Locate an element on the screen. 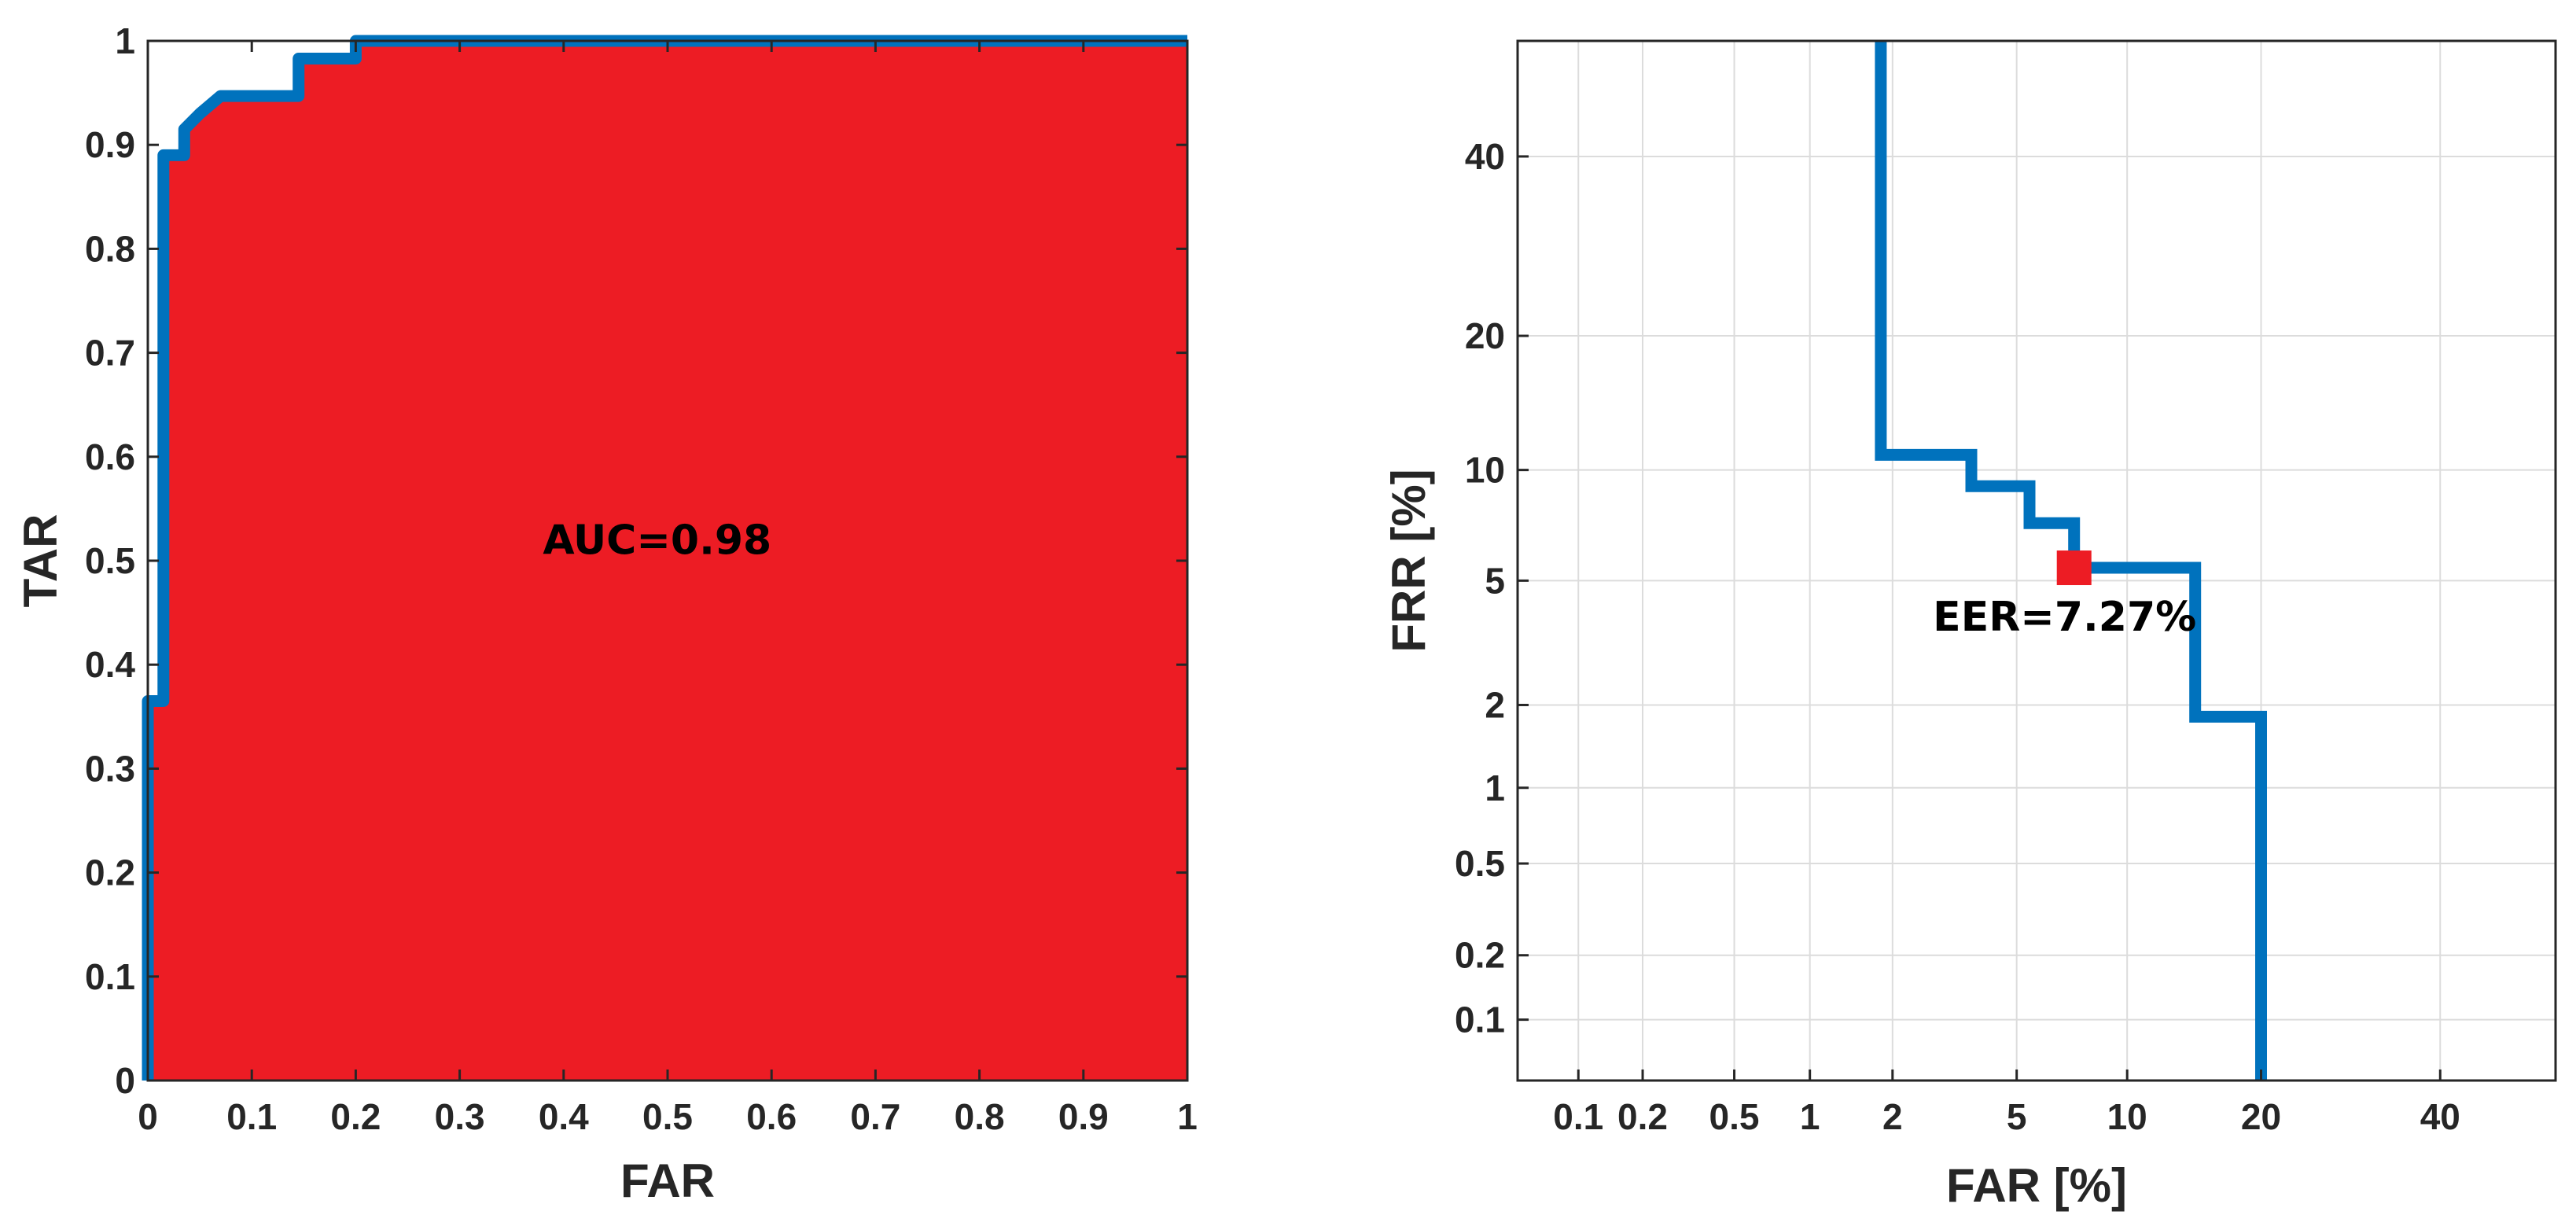 This screenshot has height=1226, width=2576. det-line-layer is located at coordinates (2071, 561).